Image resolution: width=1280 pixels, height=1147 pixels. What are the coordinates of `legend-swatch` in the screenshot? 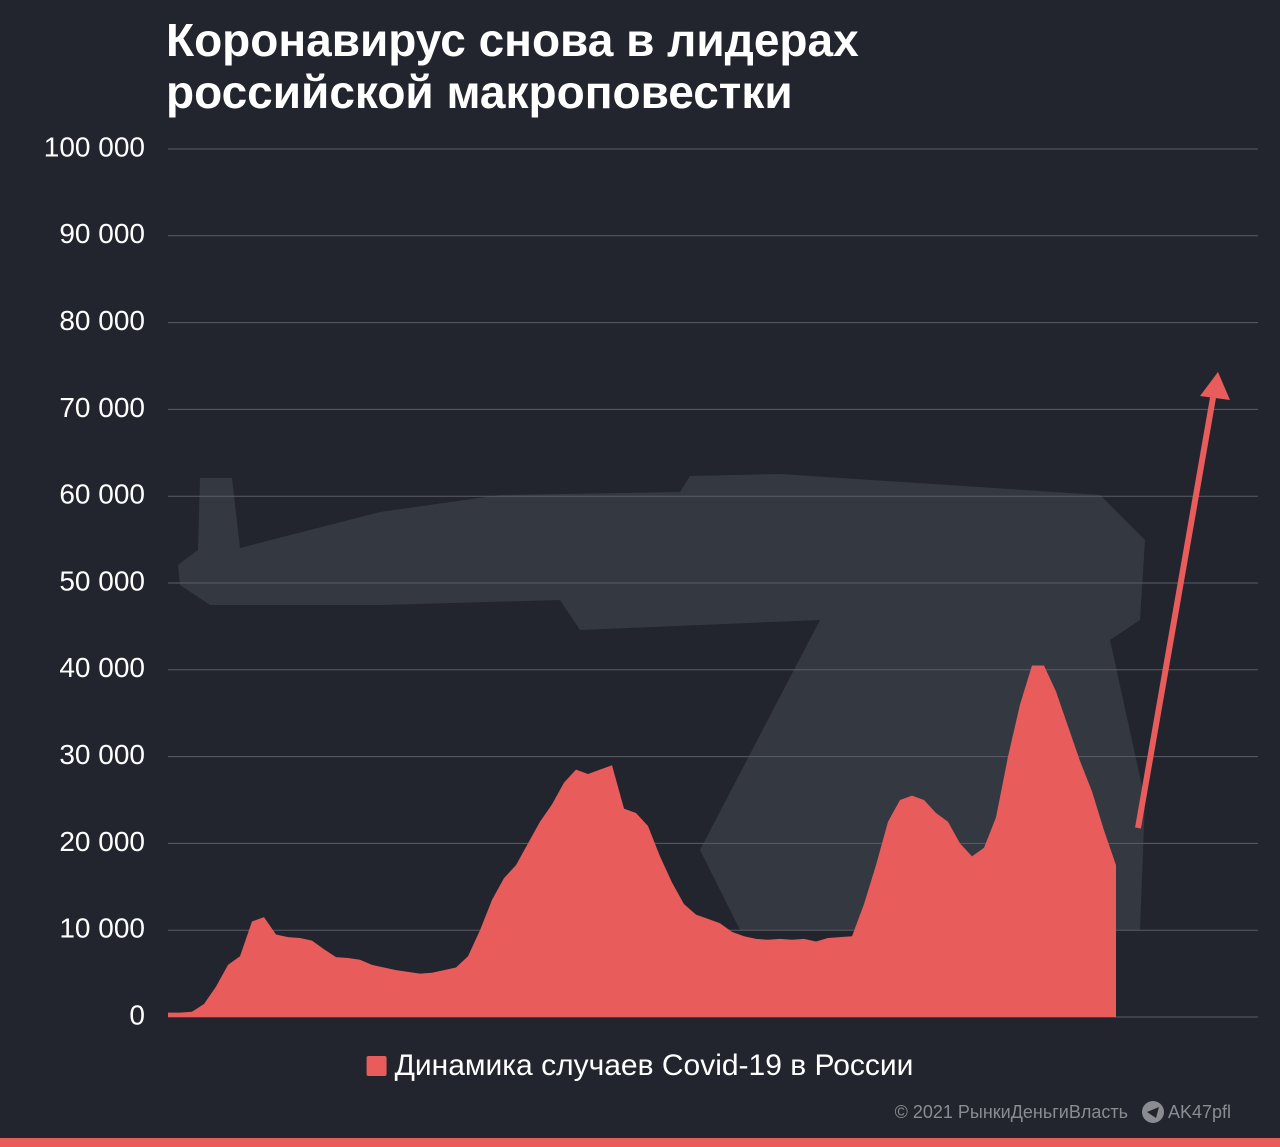 It's located at (376, 1066).